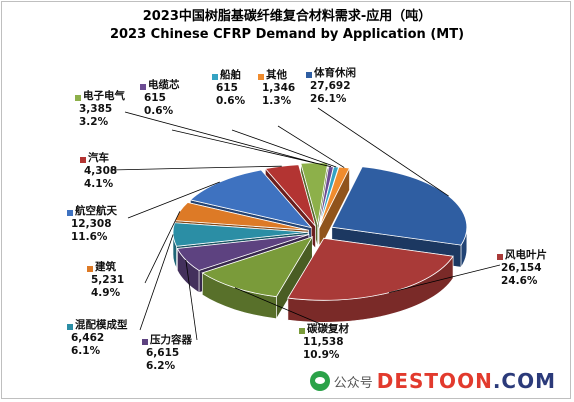  Describe the element at coordinates (521, 268) in the screenshot. I see `slice-value: 26,154` at that location.